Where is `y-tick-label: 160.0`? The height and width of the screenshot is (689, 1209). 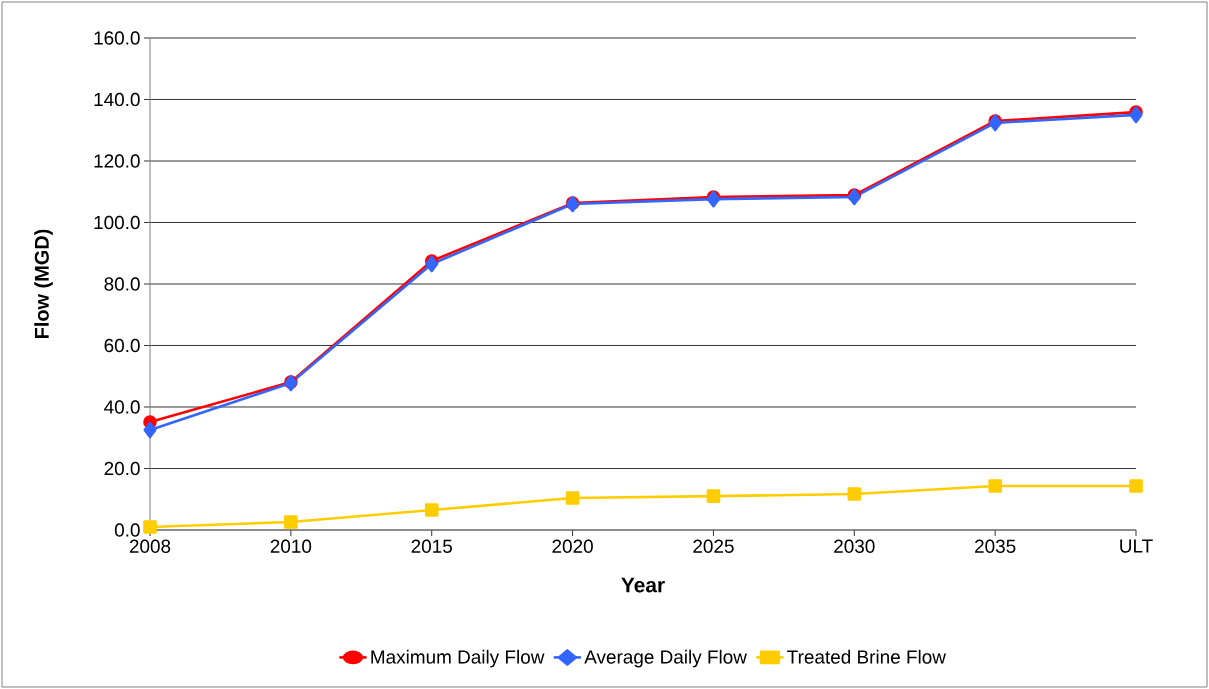
y-tick-label: 160.0 is located at coordinates (117, 38).